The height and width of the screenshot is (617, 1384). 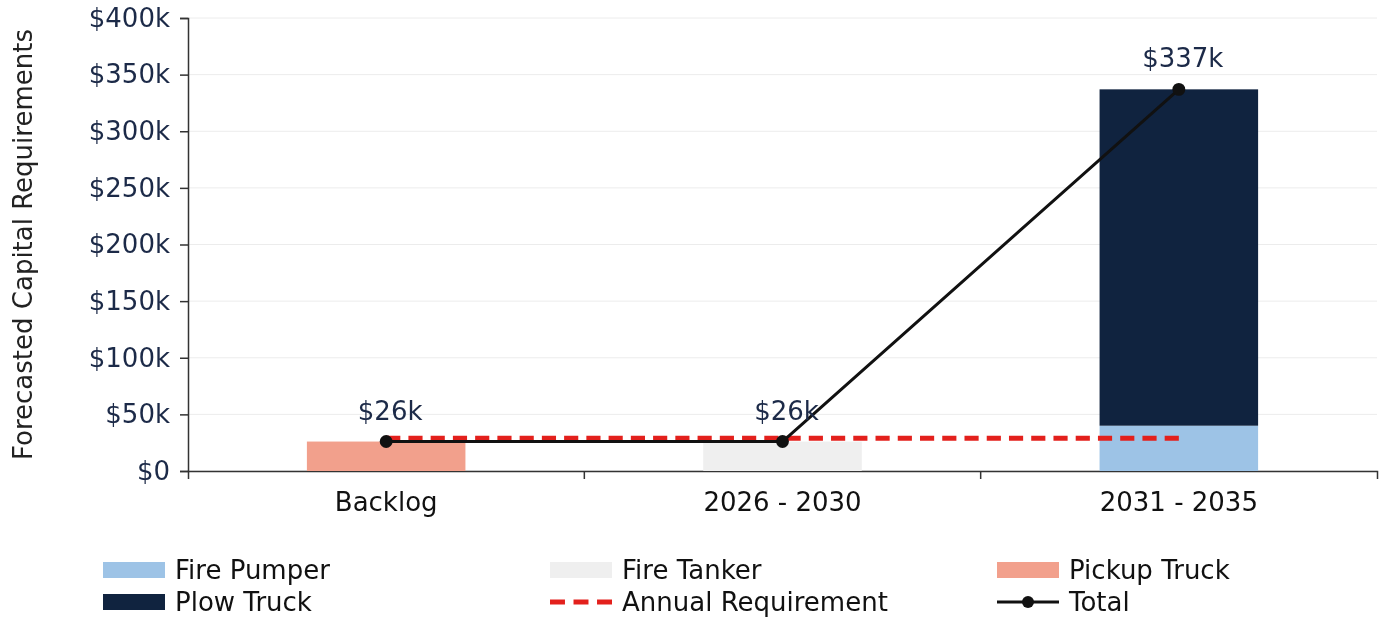 What do you see at coordinates (23, 244) in the screenshot?
I see `y-axis-title: Forecasted Capital Requirements` at bounding box center [23, 244].